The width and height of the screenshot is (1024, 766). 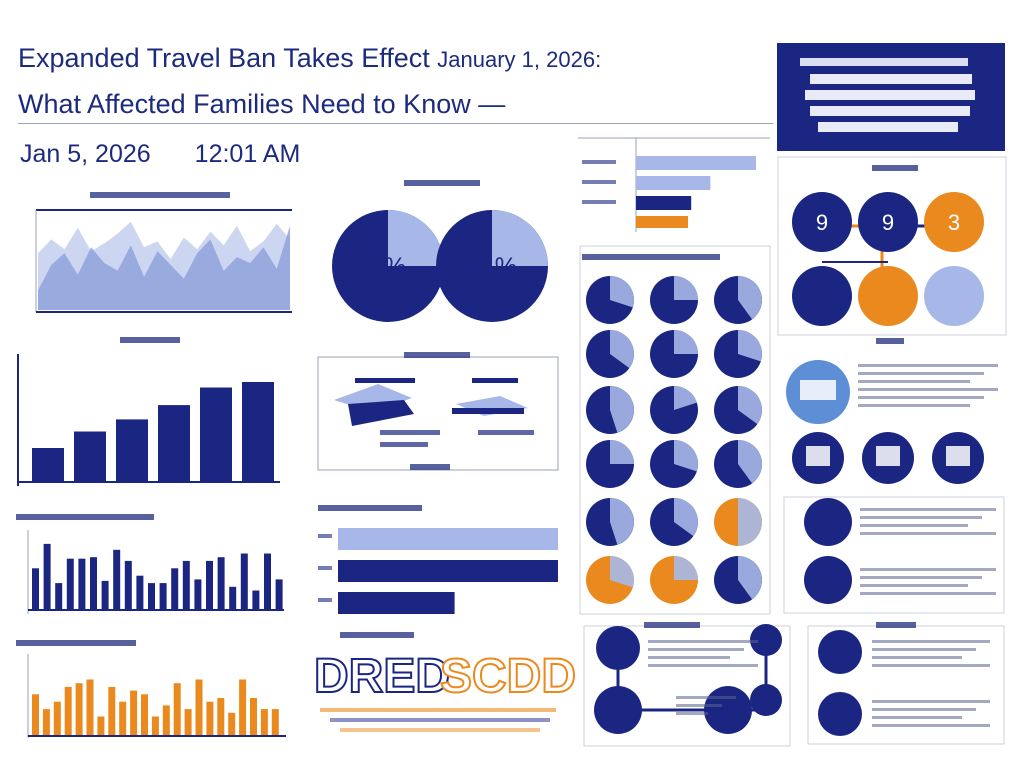 I want to click on header-divider, so click(x=395, y=123).